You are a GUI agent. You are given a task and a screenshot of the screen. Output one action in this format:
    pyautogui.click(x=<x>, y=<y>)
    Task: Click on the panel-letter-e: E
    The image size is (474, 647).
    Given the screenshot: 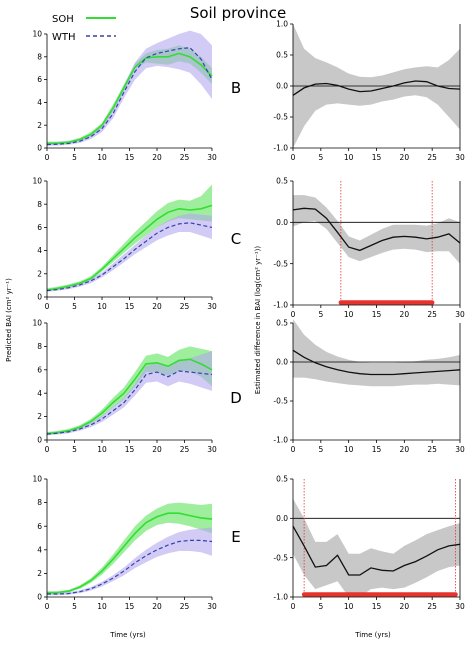 What is the action you would take?
    pyautogui.click(x=235, y=537)
    